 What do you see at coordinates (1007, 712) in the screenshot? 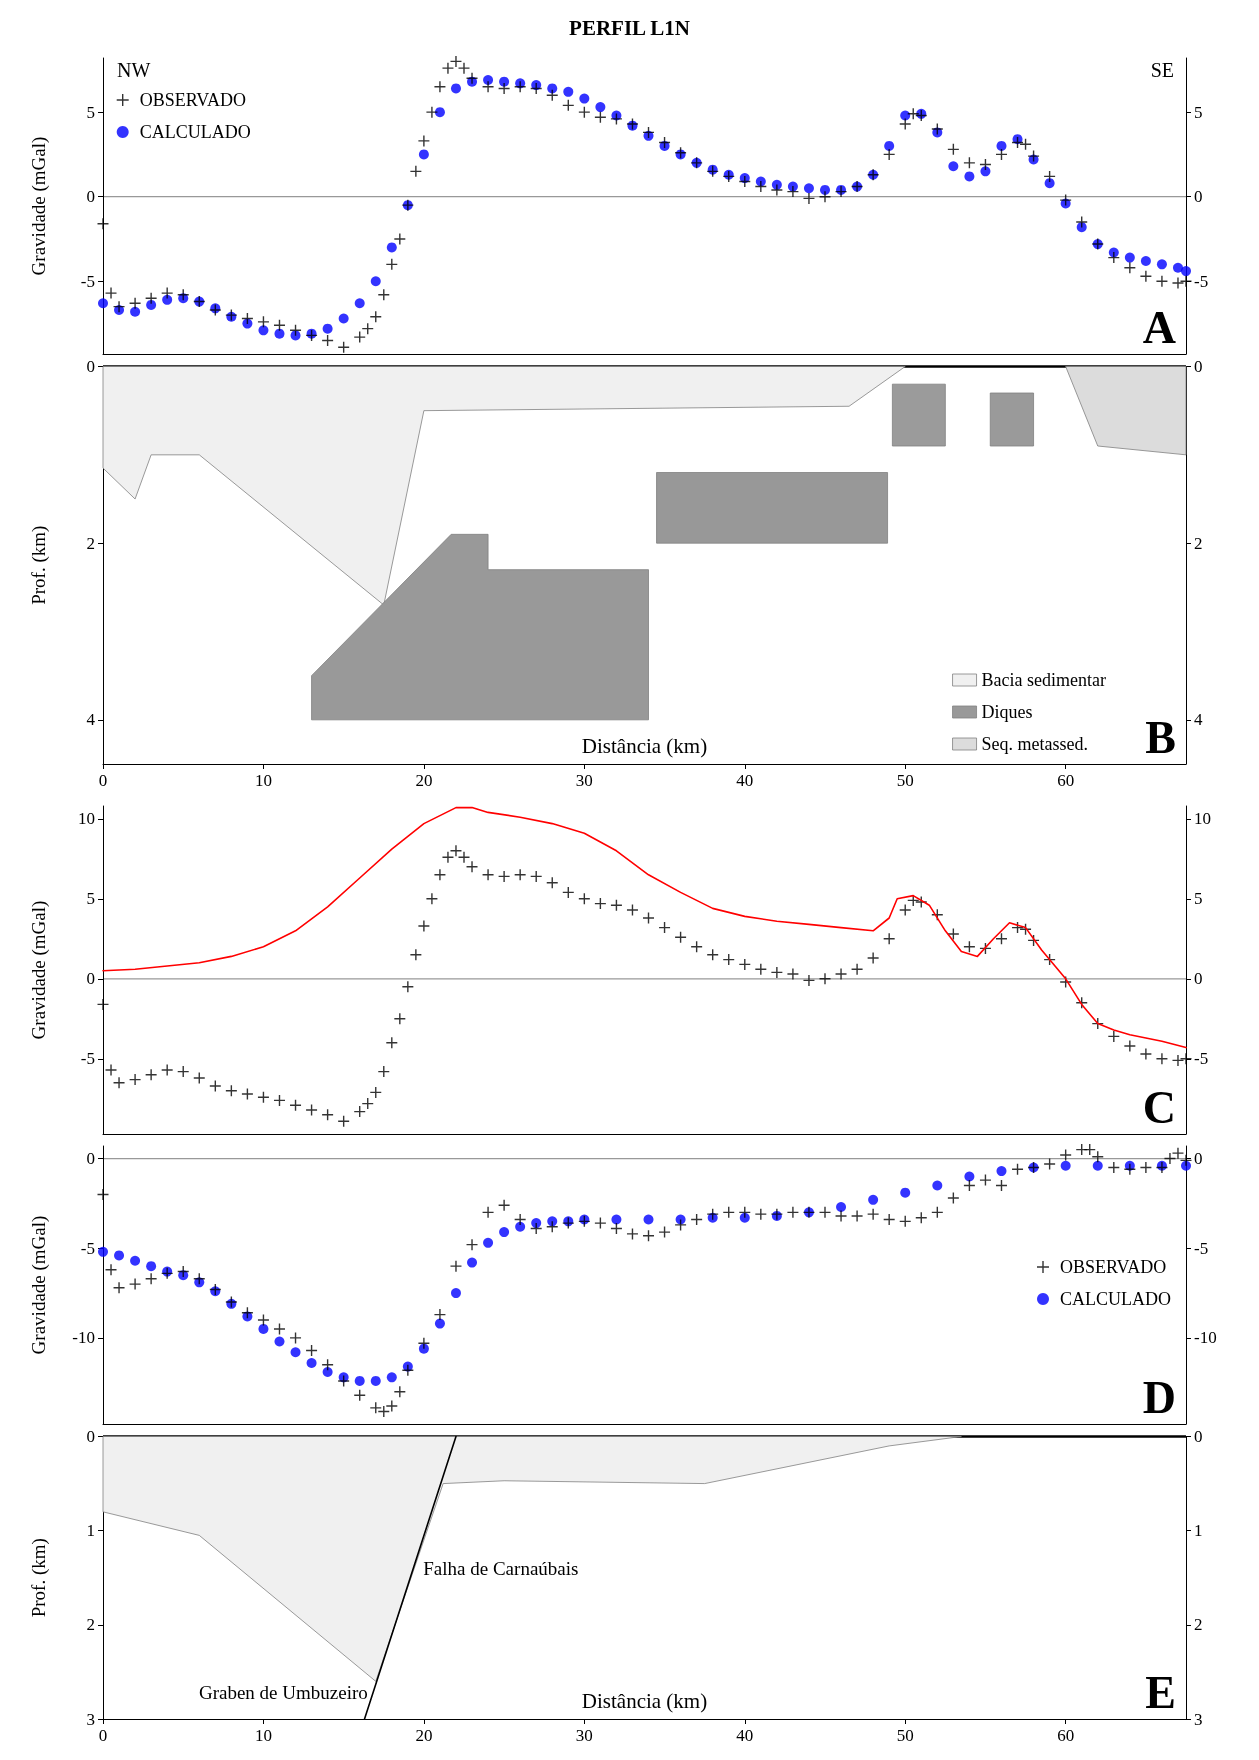
I see `legend-label: Diques` at bounding box center [1007, 712].